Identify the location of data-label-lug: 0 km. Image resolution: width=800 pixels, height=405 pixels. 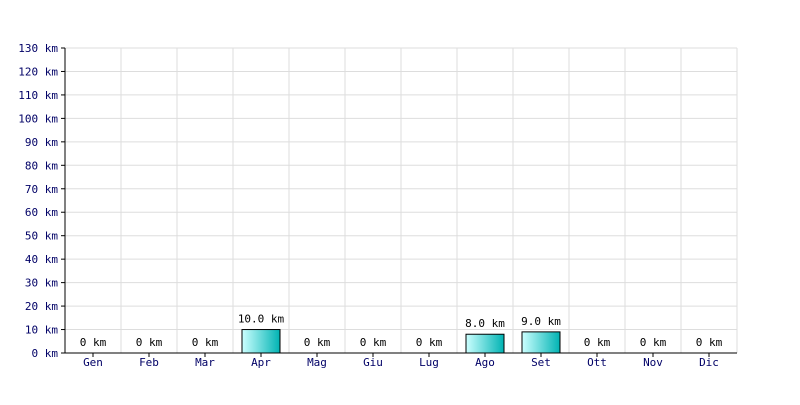
(429, 342).